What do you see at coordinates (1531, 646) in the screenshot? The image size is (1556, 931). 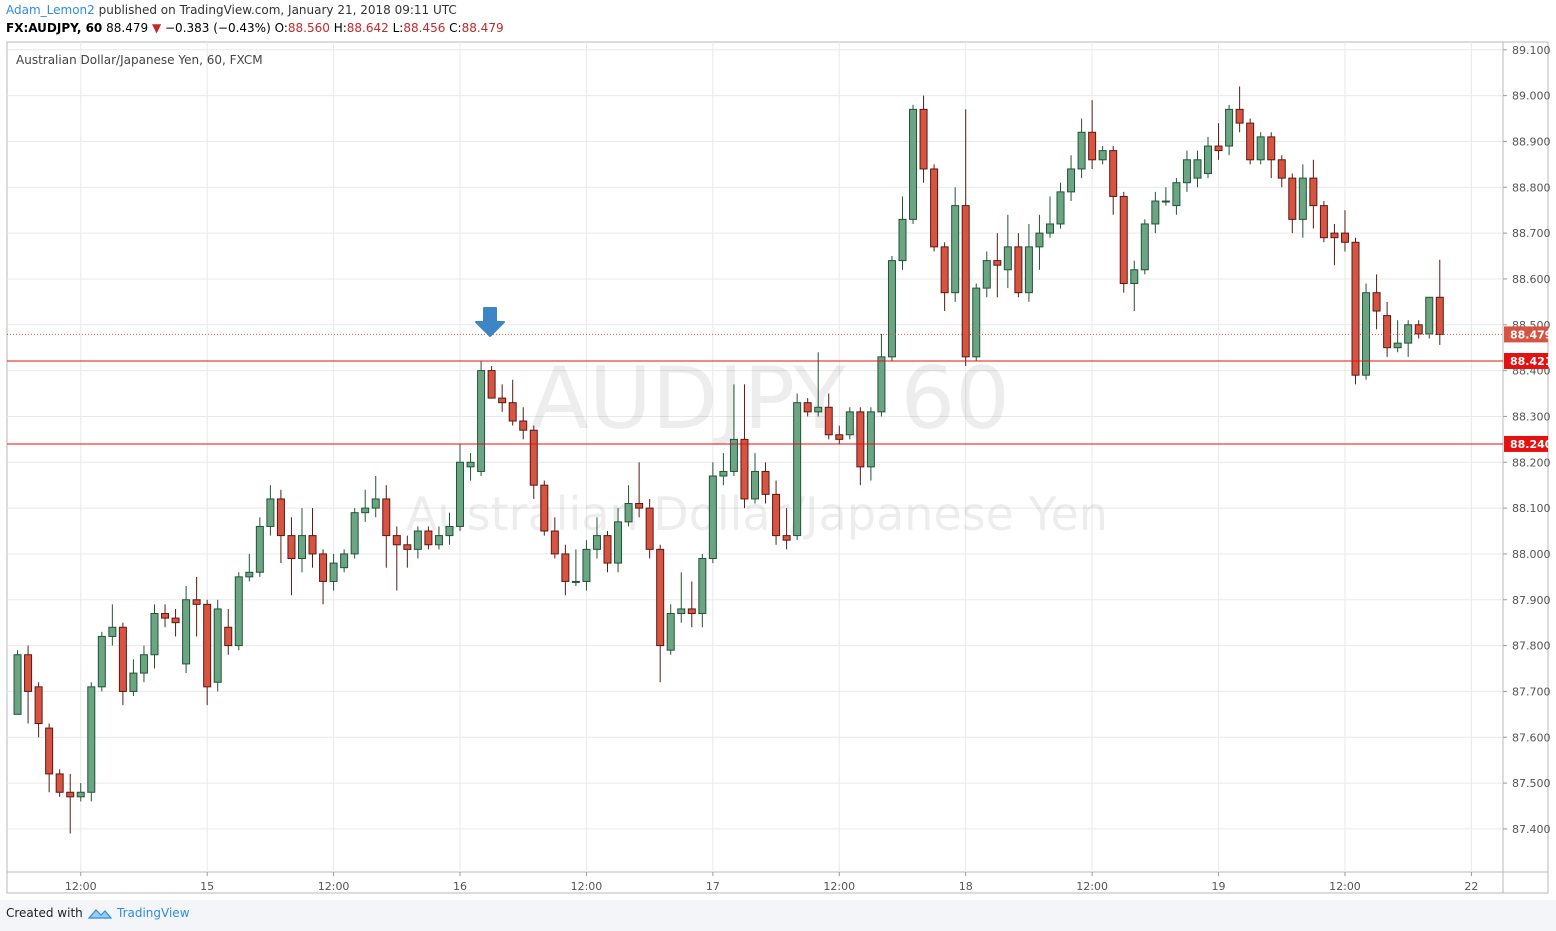 I see `y-tick-label: 87.800` at bounding box center [1531, 646].